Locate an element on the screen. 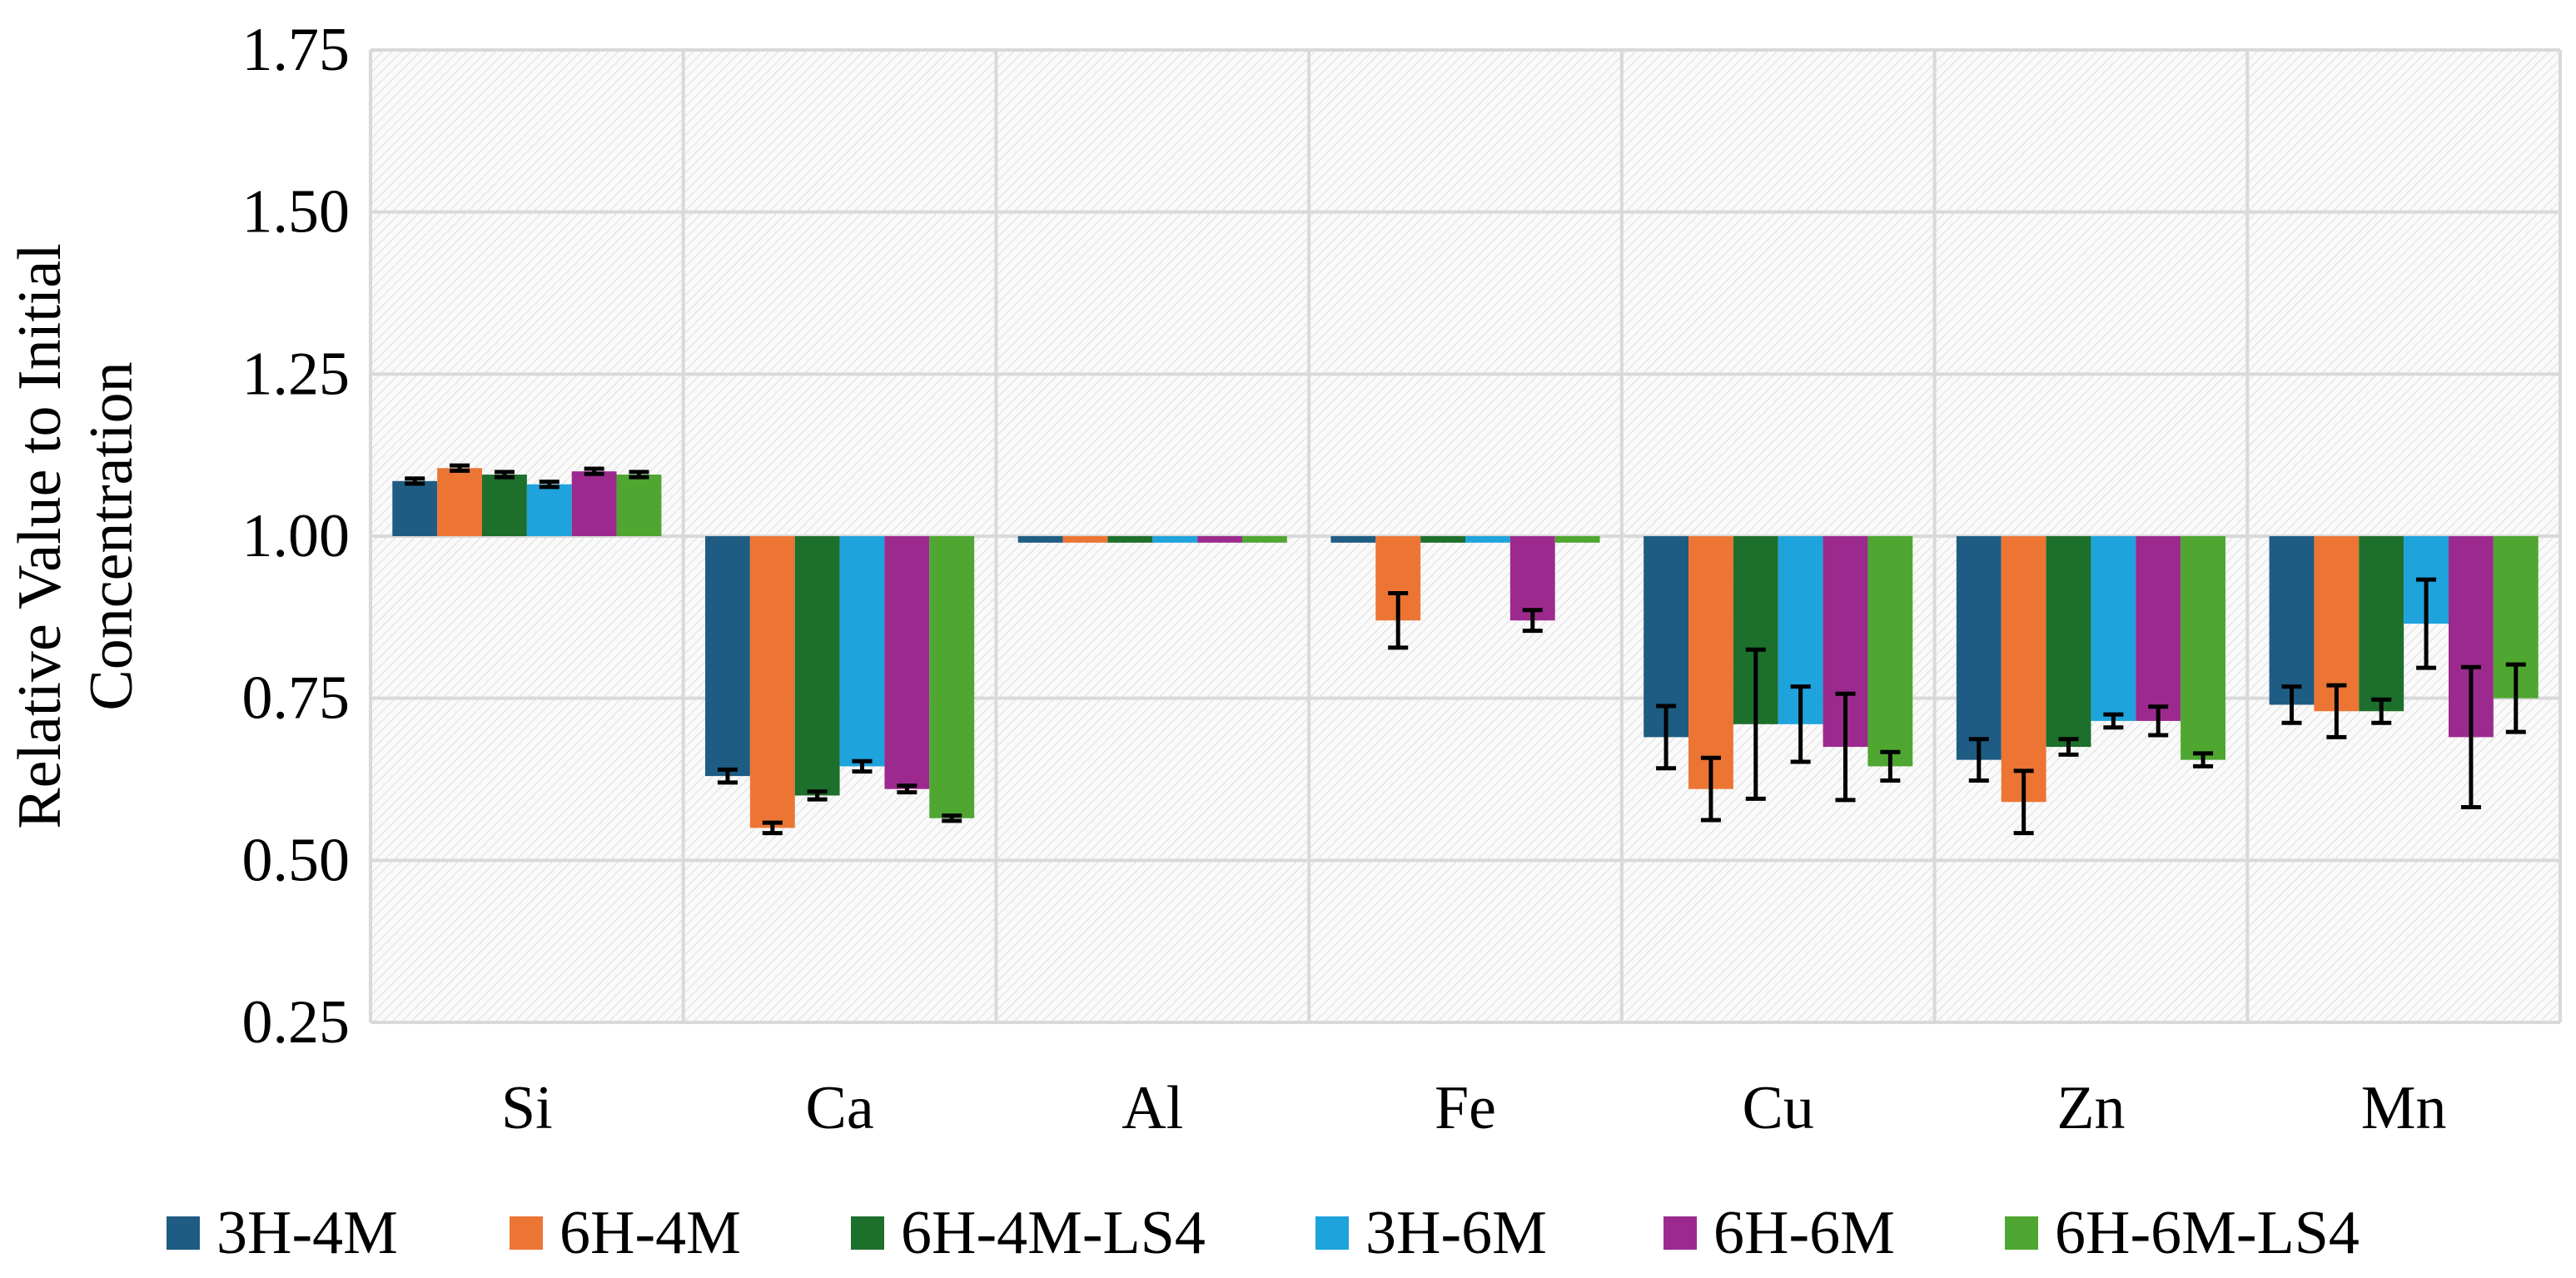 The image size is (2576, 1278). legend-label: 3H-6M is located at coordinates (1456, 1233).